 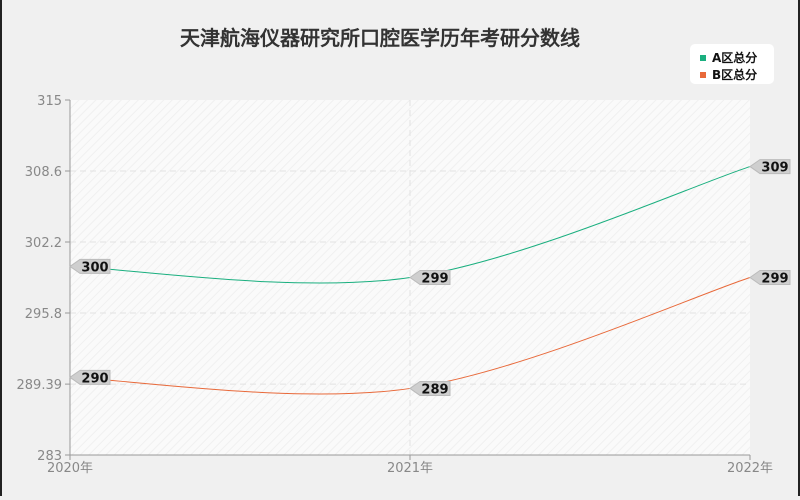 I want to click on x-tick-label: 2022年, so click(x=750, y=468).